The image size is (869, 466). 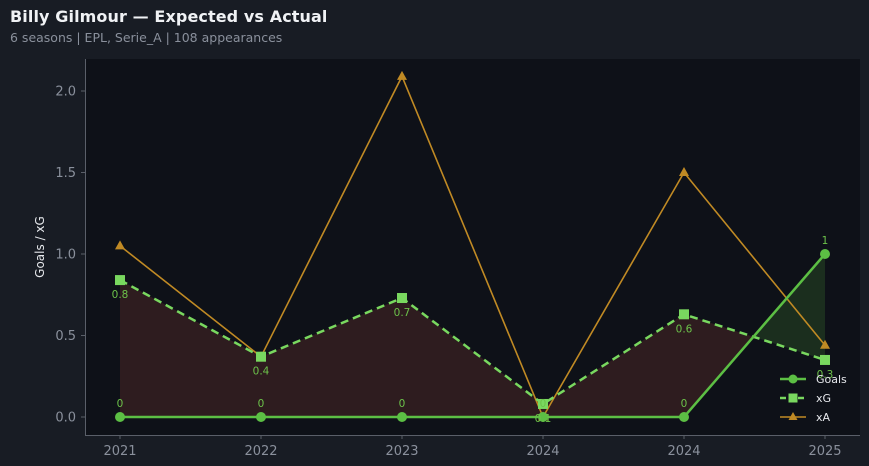 I want to click on legend-goals-marker, so click(x=793, y=379).